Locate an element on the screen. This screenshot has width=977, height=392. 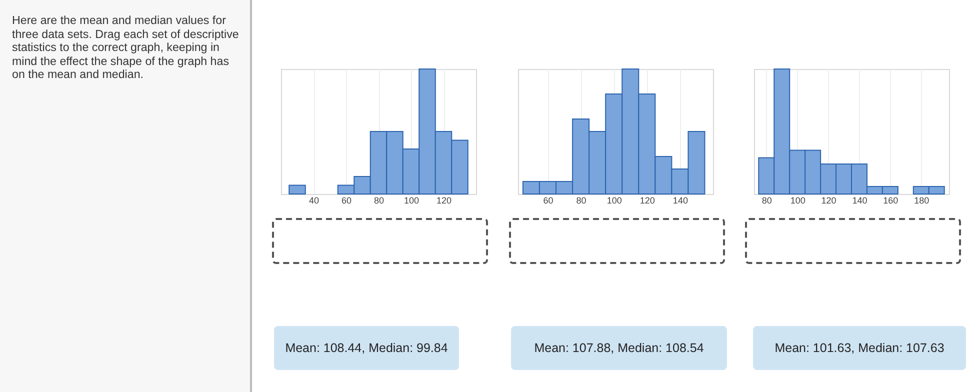
answer-button: Mean: 101.63, Median: 107.63 is located at coordinates (859, 348).